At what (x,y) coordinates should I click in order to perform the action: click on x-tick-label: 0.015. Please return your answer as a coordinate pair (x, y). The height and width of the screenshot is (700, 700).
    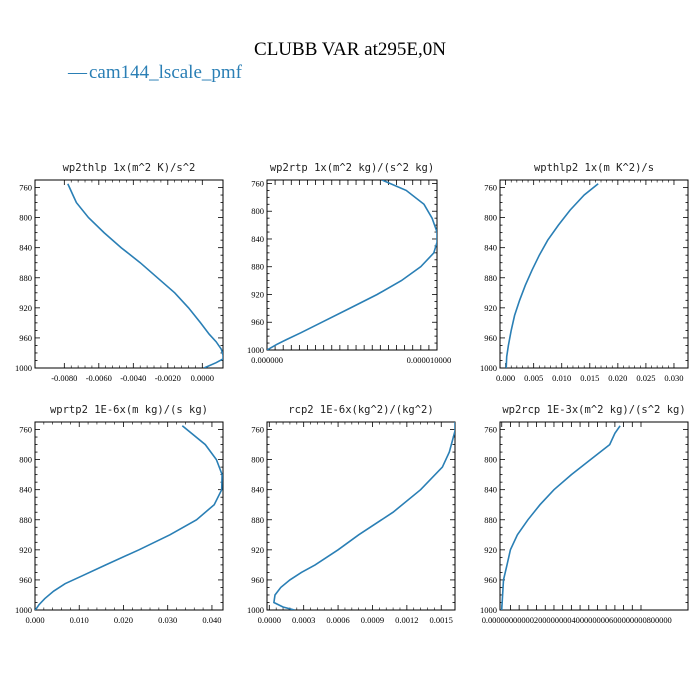
    Looking at the image, I should click on (589, 378).